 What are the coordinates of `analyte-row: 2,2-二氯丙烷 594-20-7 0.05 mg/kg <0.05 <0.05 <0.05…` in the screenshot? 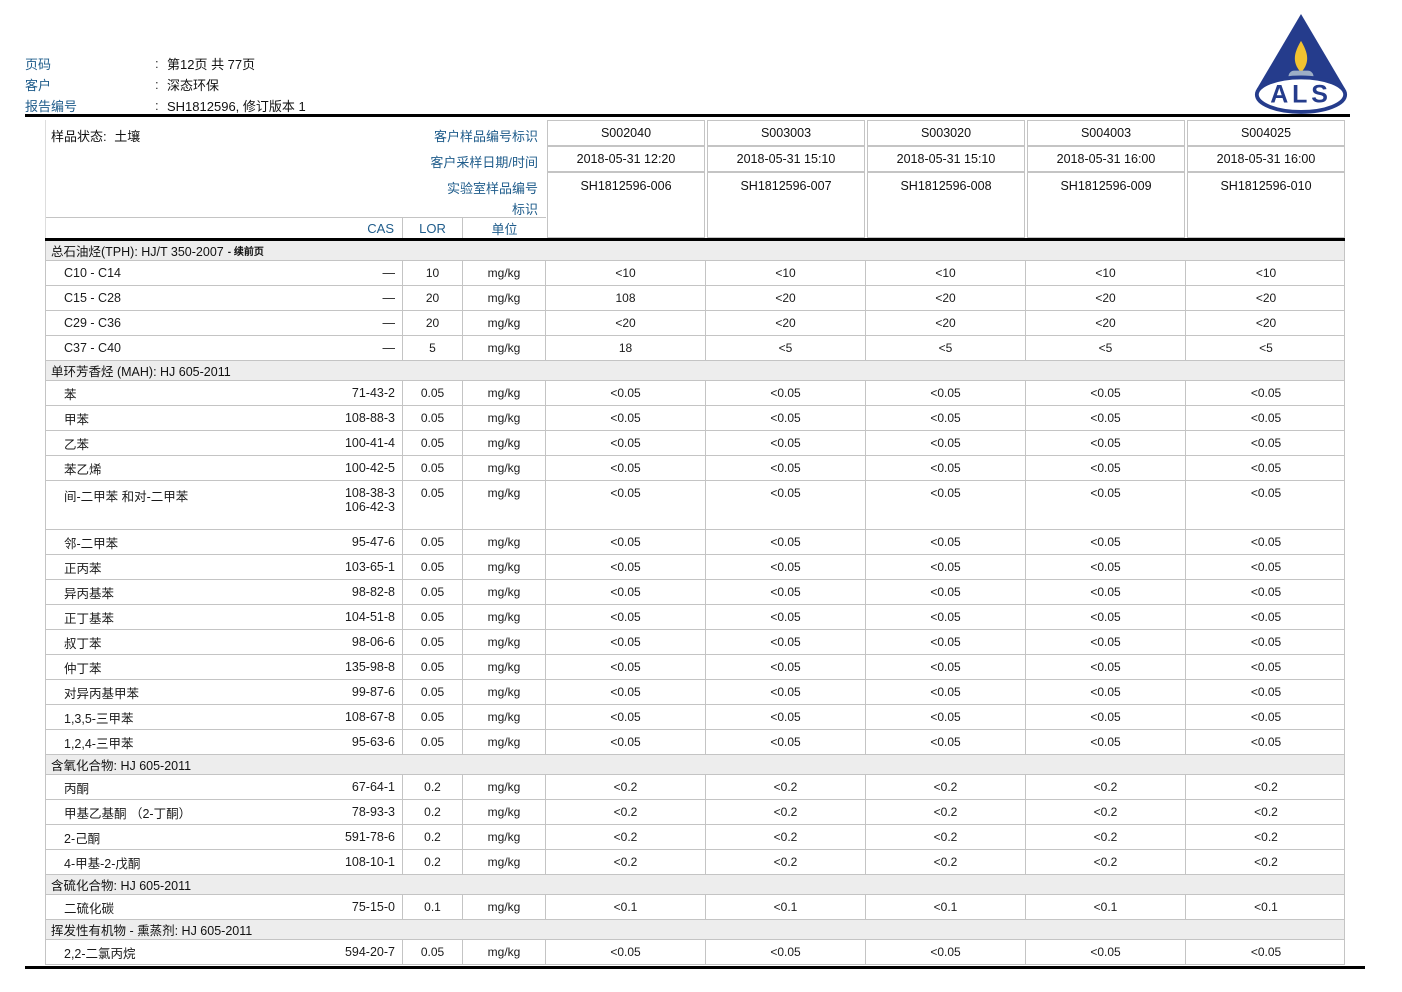 It's located at (695, 952).